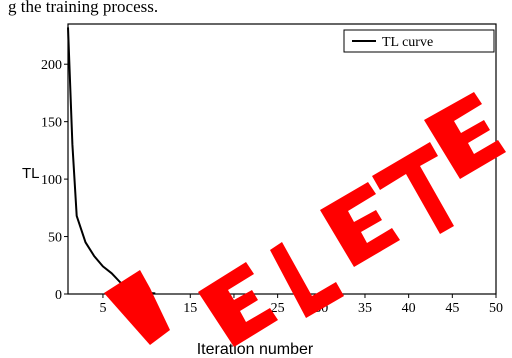 This screenshot has height=358, width=512. Describe the element at coordinates (31, 173) in the screenshot. I see `y-axis-label: TL` at that location.